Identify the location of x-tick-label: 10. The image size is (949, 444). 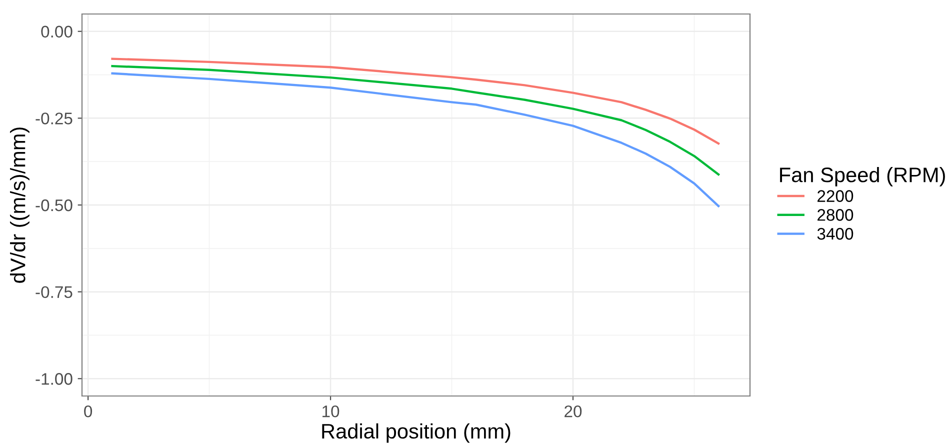
(331, 411).